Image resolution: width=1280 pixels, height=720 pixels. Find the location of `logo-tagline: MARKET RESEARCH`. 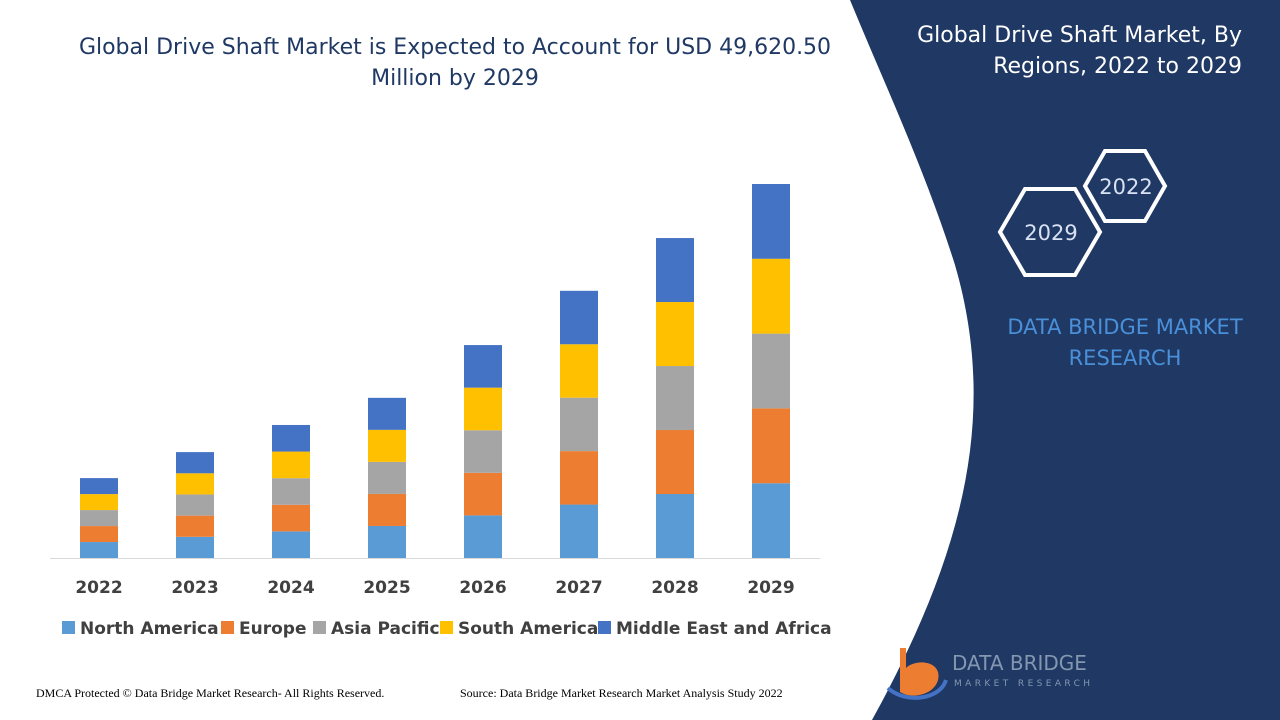

logo-tagline: MARKET RESEARCH is located at coordinates (1023, 684).